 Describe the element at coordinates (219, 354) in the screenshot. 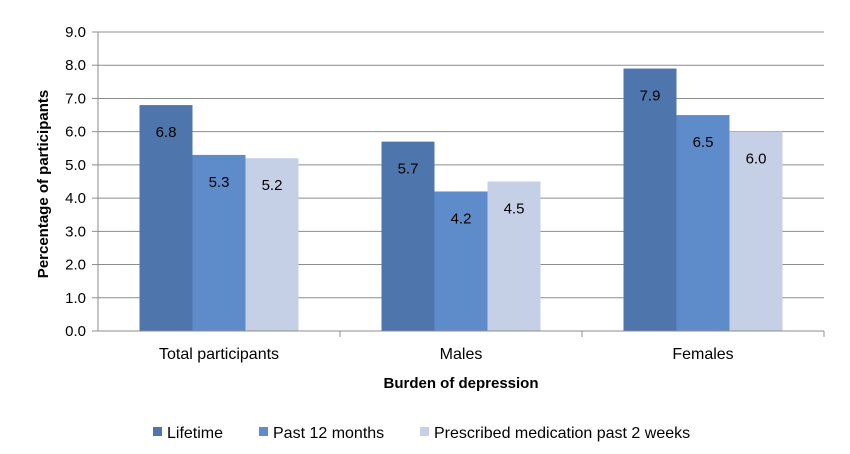

I see `x-category-label: Total participants` at that location.